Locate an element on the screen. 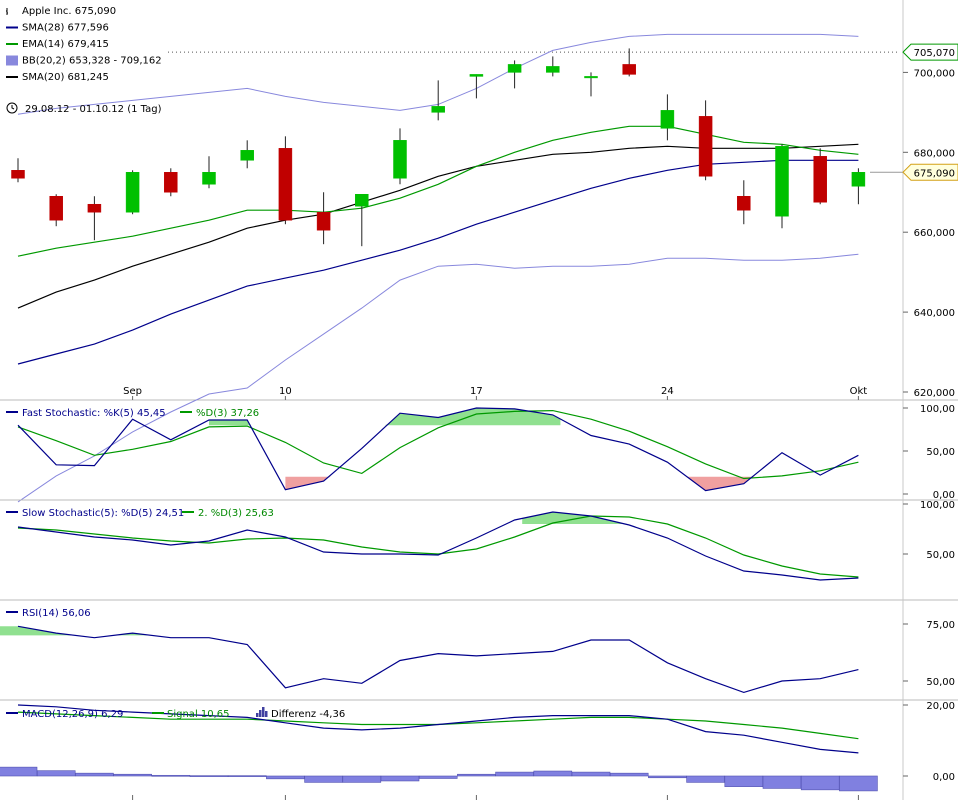 This screenshot has height=804, width=958. slow-stoch-axis-tick-label: 100,00 is located at coordinates (937, 505).